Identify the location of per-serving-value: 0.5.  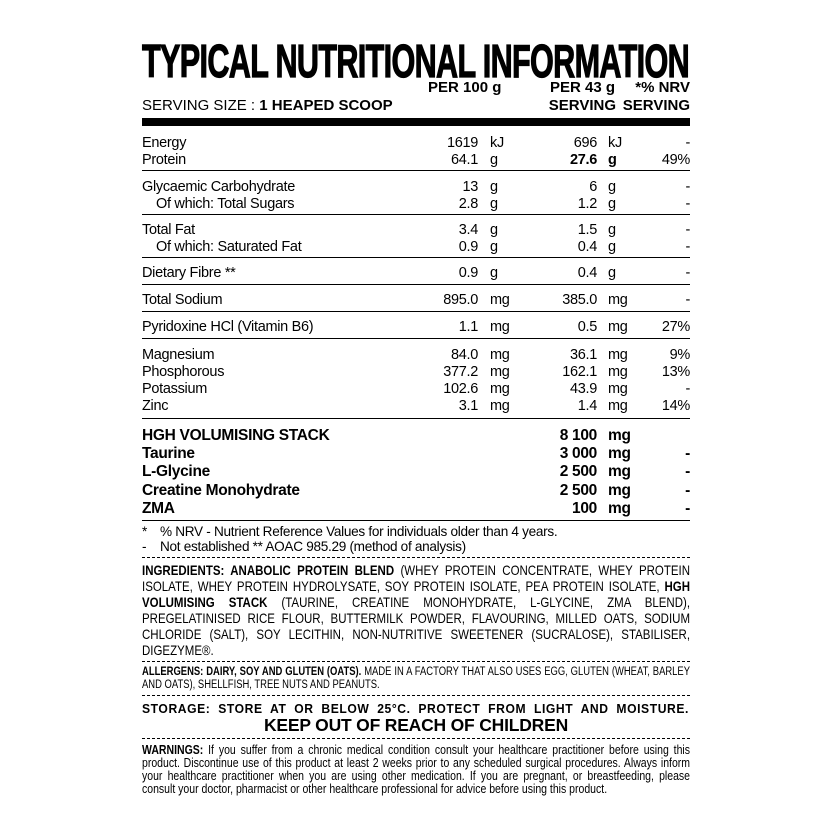
(587, 327).